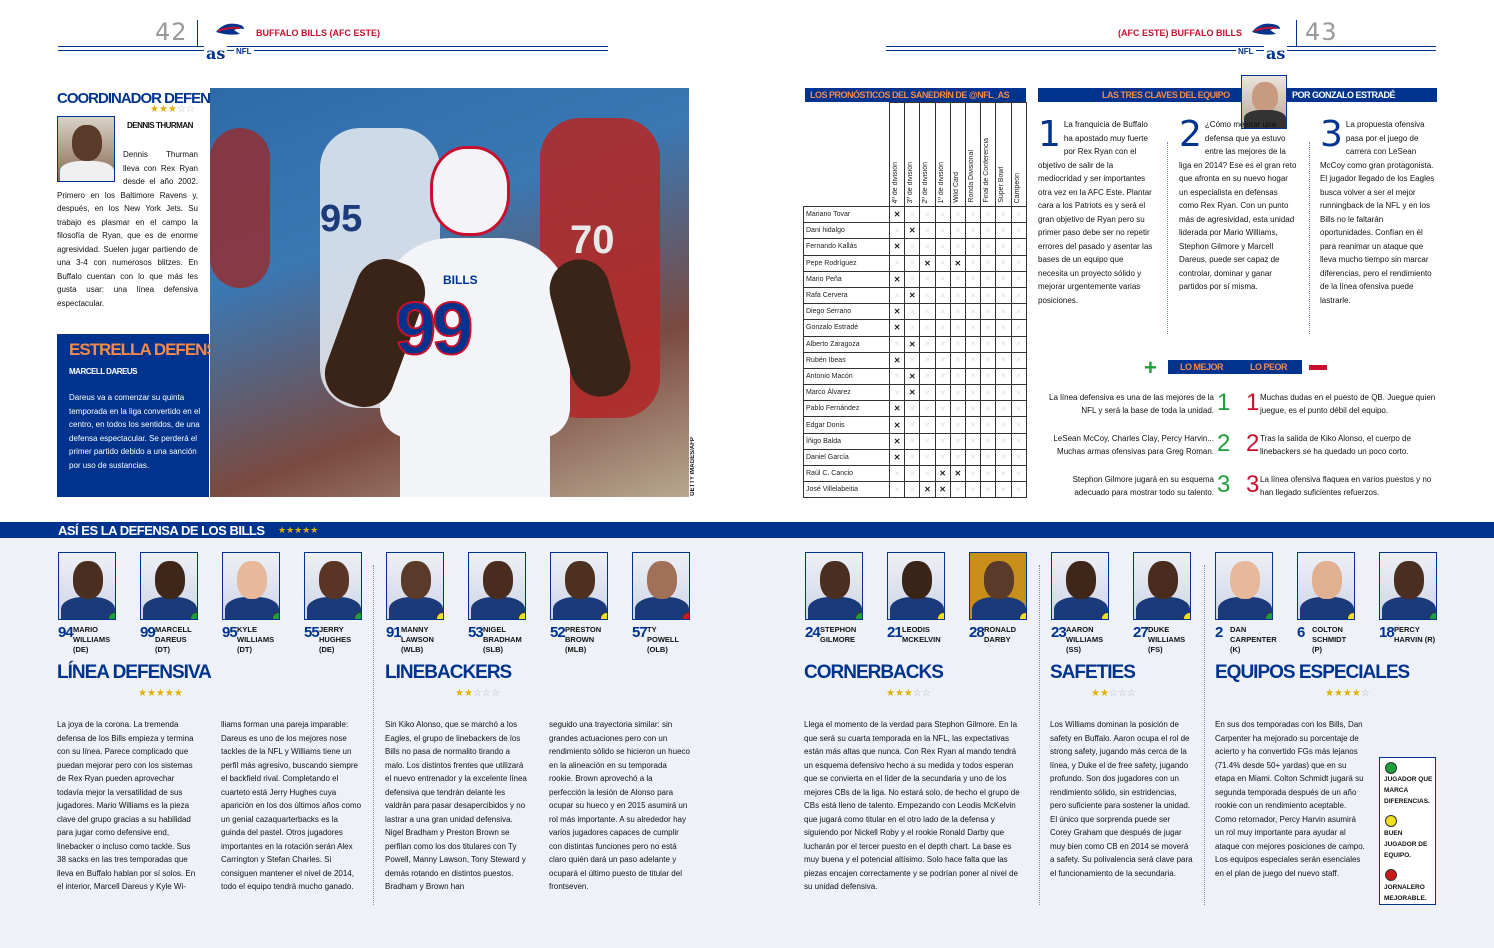 The image size is (1494, 948). Describe the element at coordinates (1253, 402) in the screenshot. I see `worst-number: 1` at that location.